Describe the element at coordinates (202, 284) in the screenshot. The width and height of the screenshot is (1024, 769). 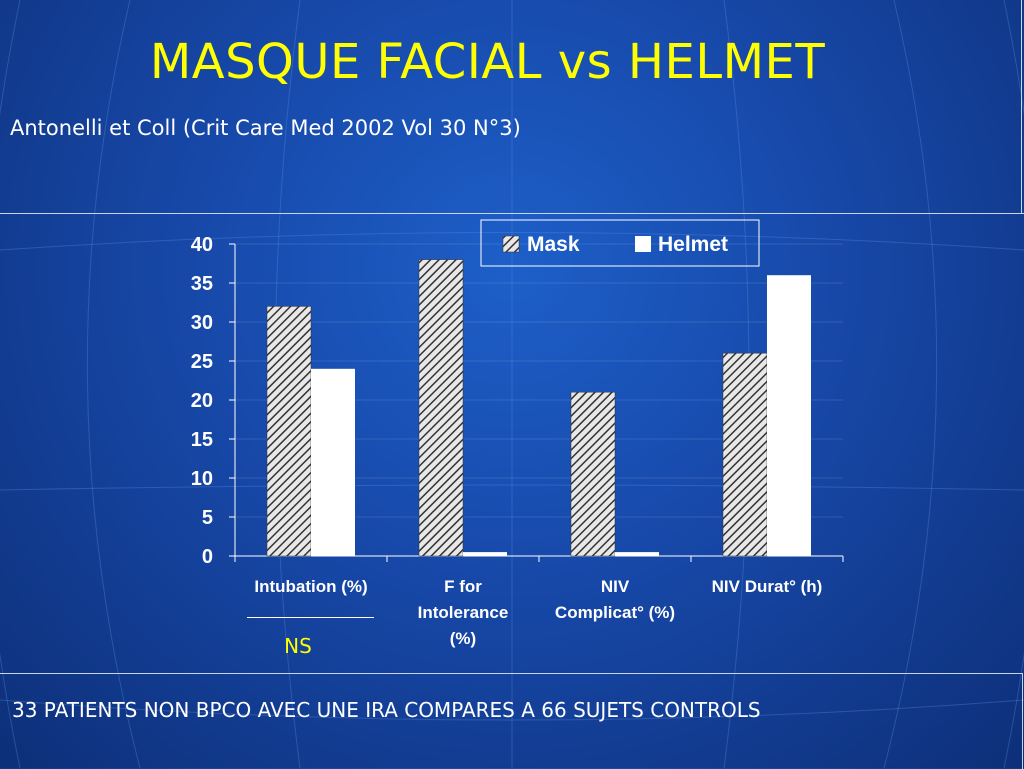
I see `y-tick-label: 35` at that location.